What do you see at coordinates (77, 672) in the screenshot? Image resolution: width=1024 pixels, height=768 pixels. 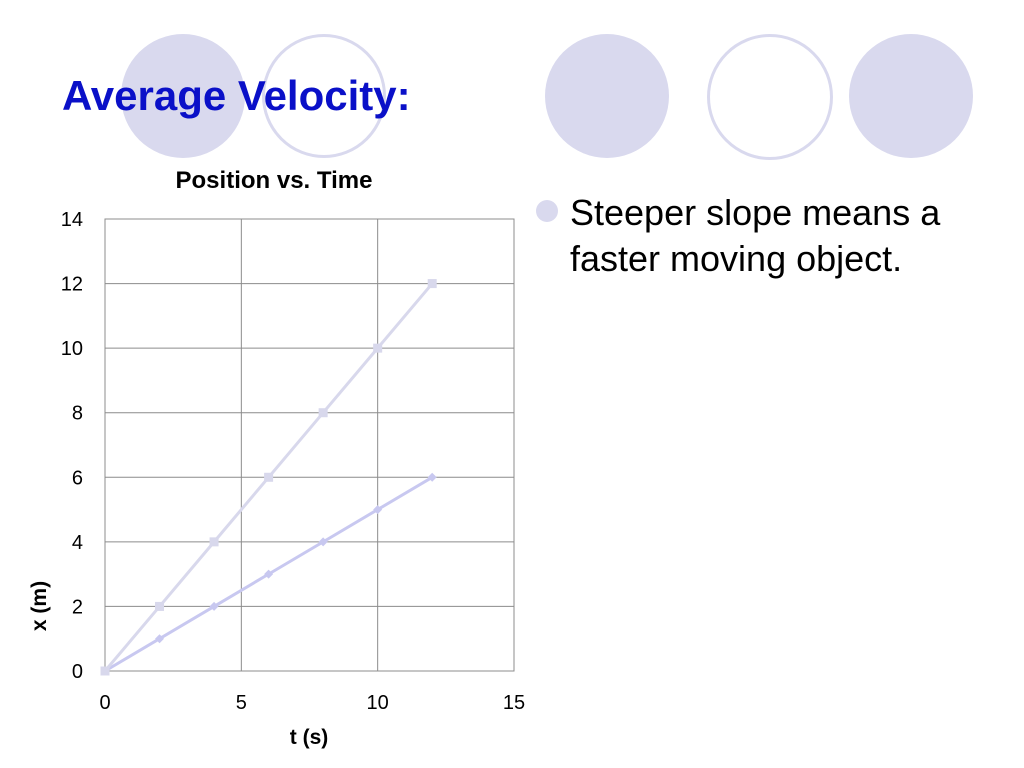 I see `y-tick-label: 0` at bounding box center [77, 672].